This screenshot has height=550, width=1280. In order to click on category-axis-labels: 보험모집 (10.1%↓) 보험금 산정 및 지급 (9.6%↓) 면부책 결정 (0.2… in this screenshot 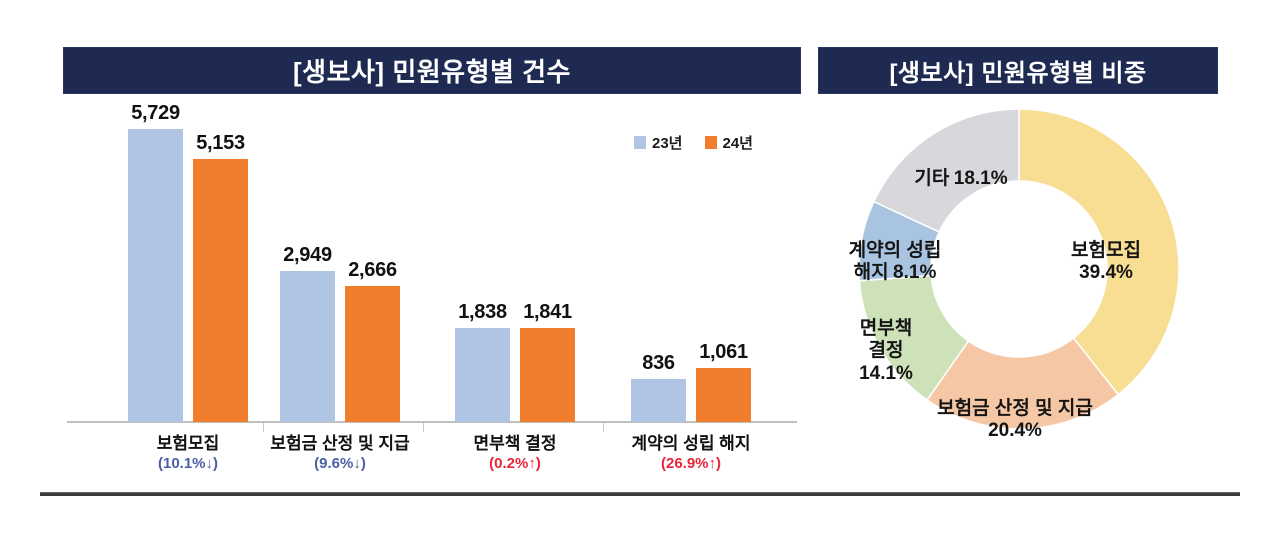, I will do `click(432, 463)`.